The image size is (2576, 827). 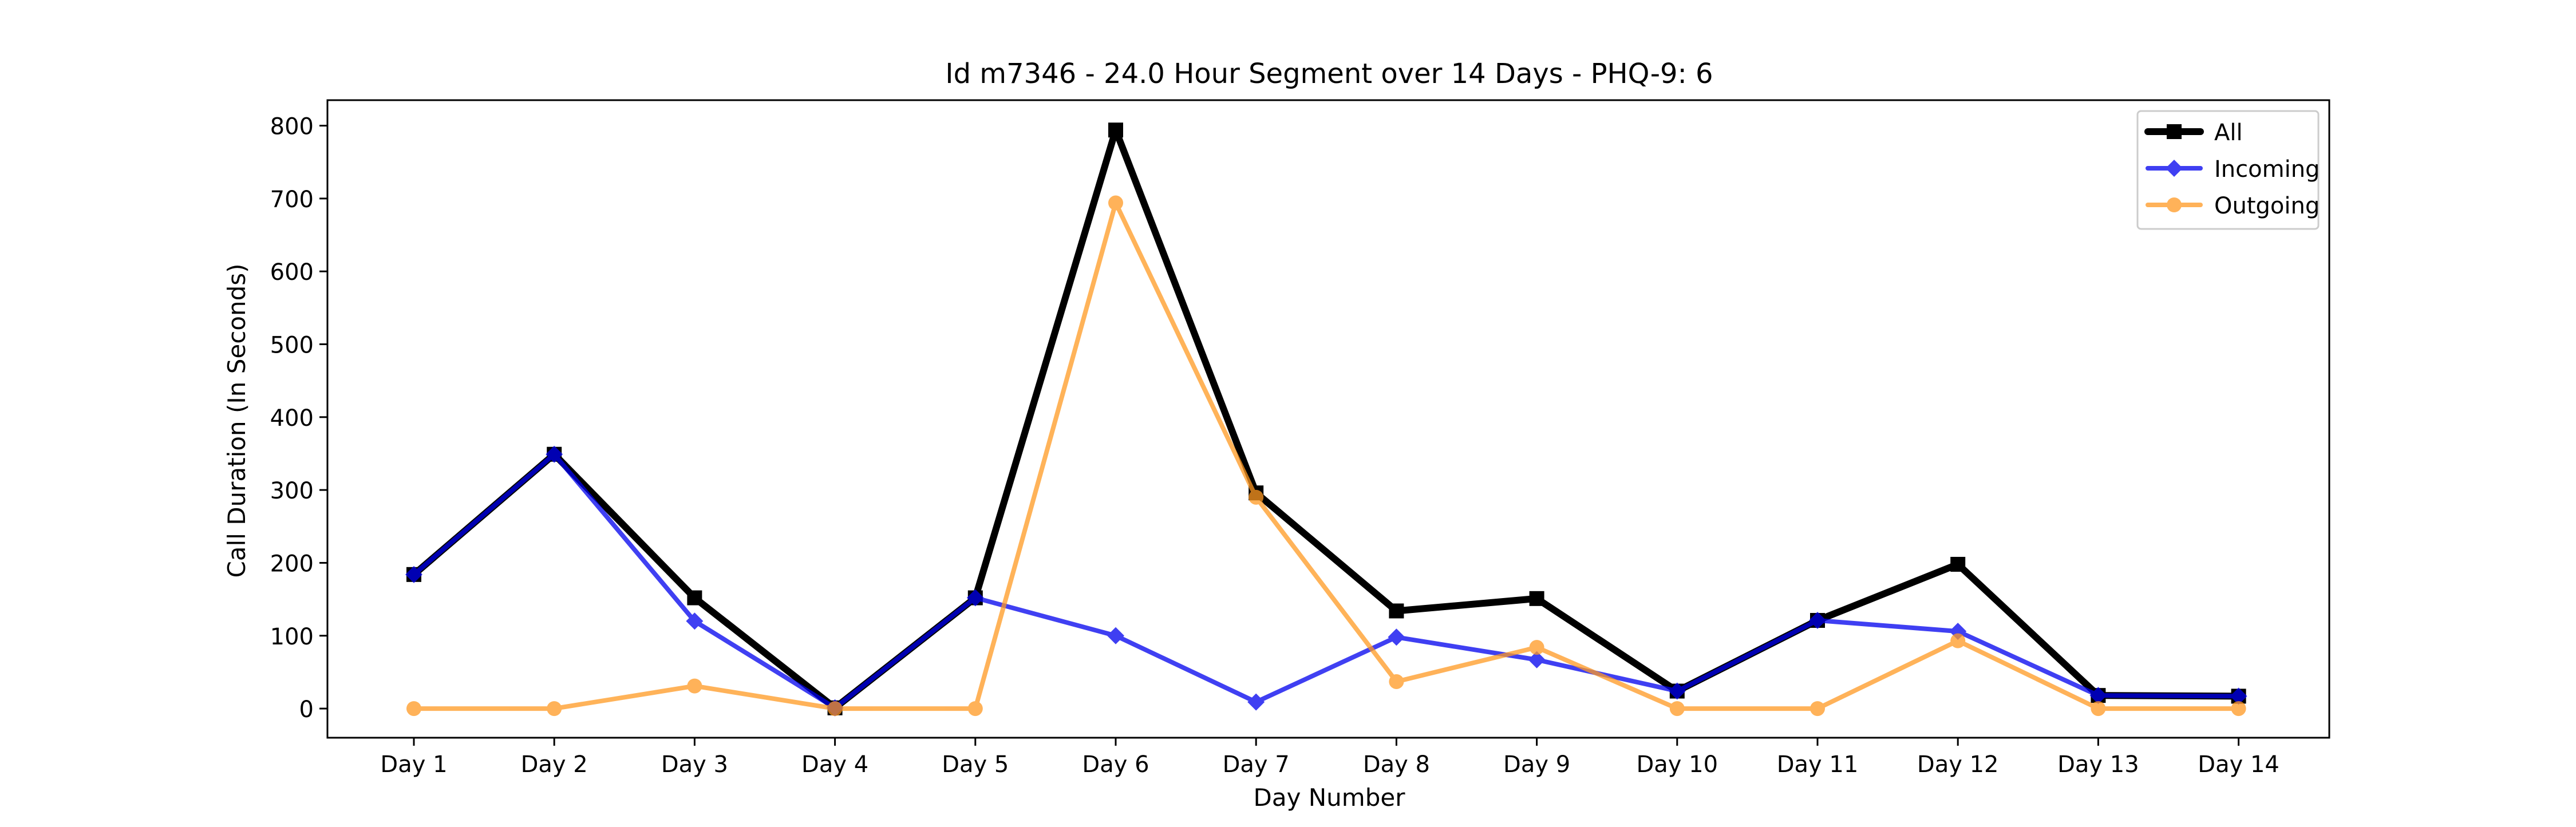 I want to click on y-tick-label: 200, so click(x=292, y=564).